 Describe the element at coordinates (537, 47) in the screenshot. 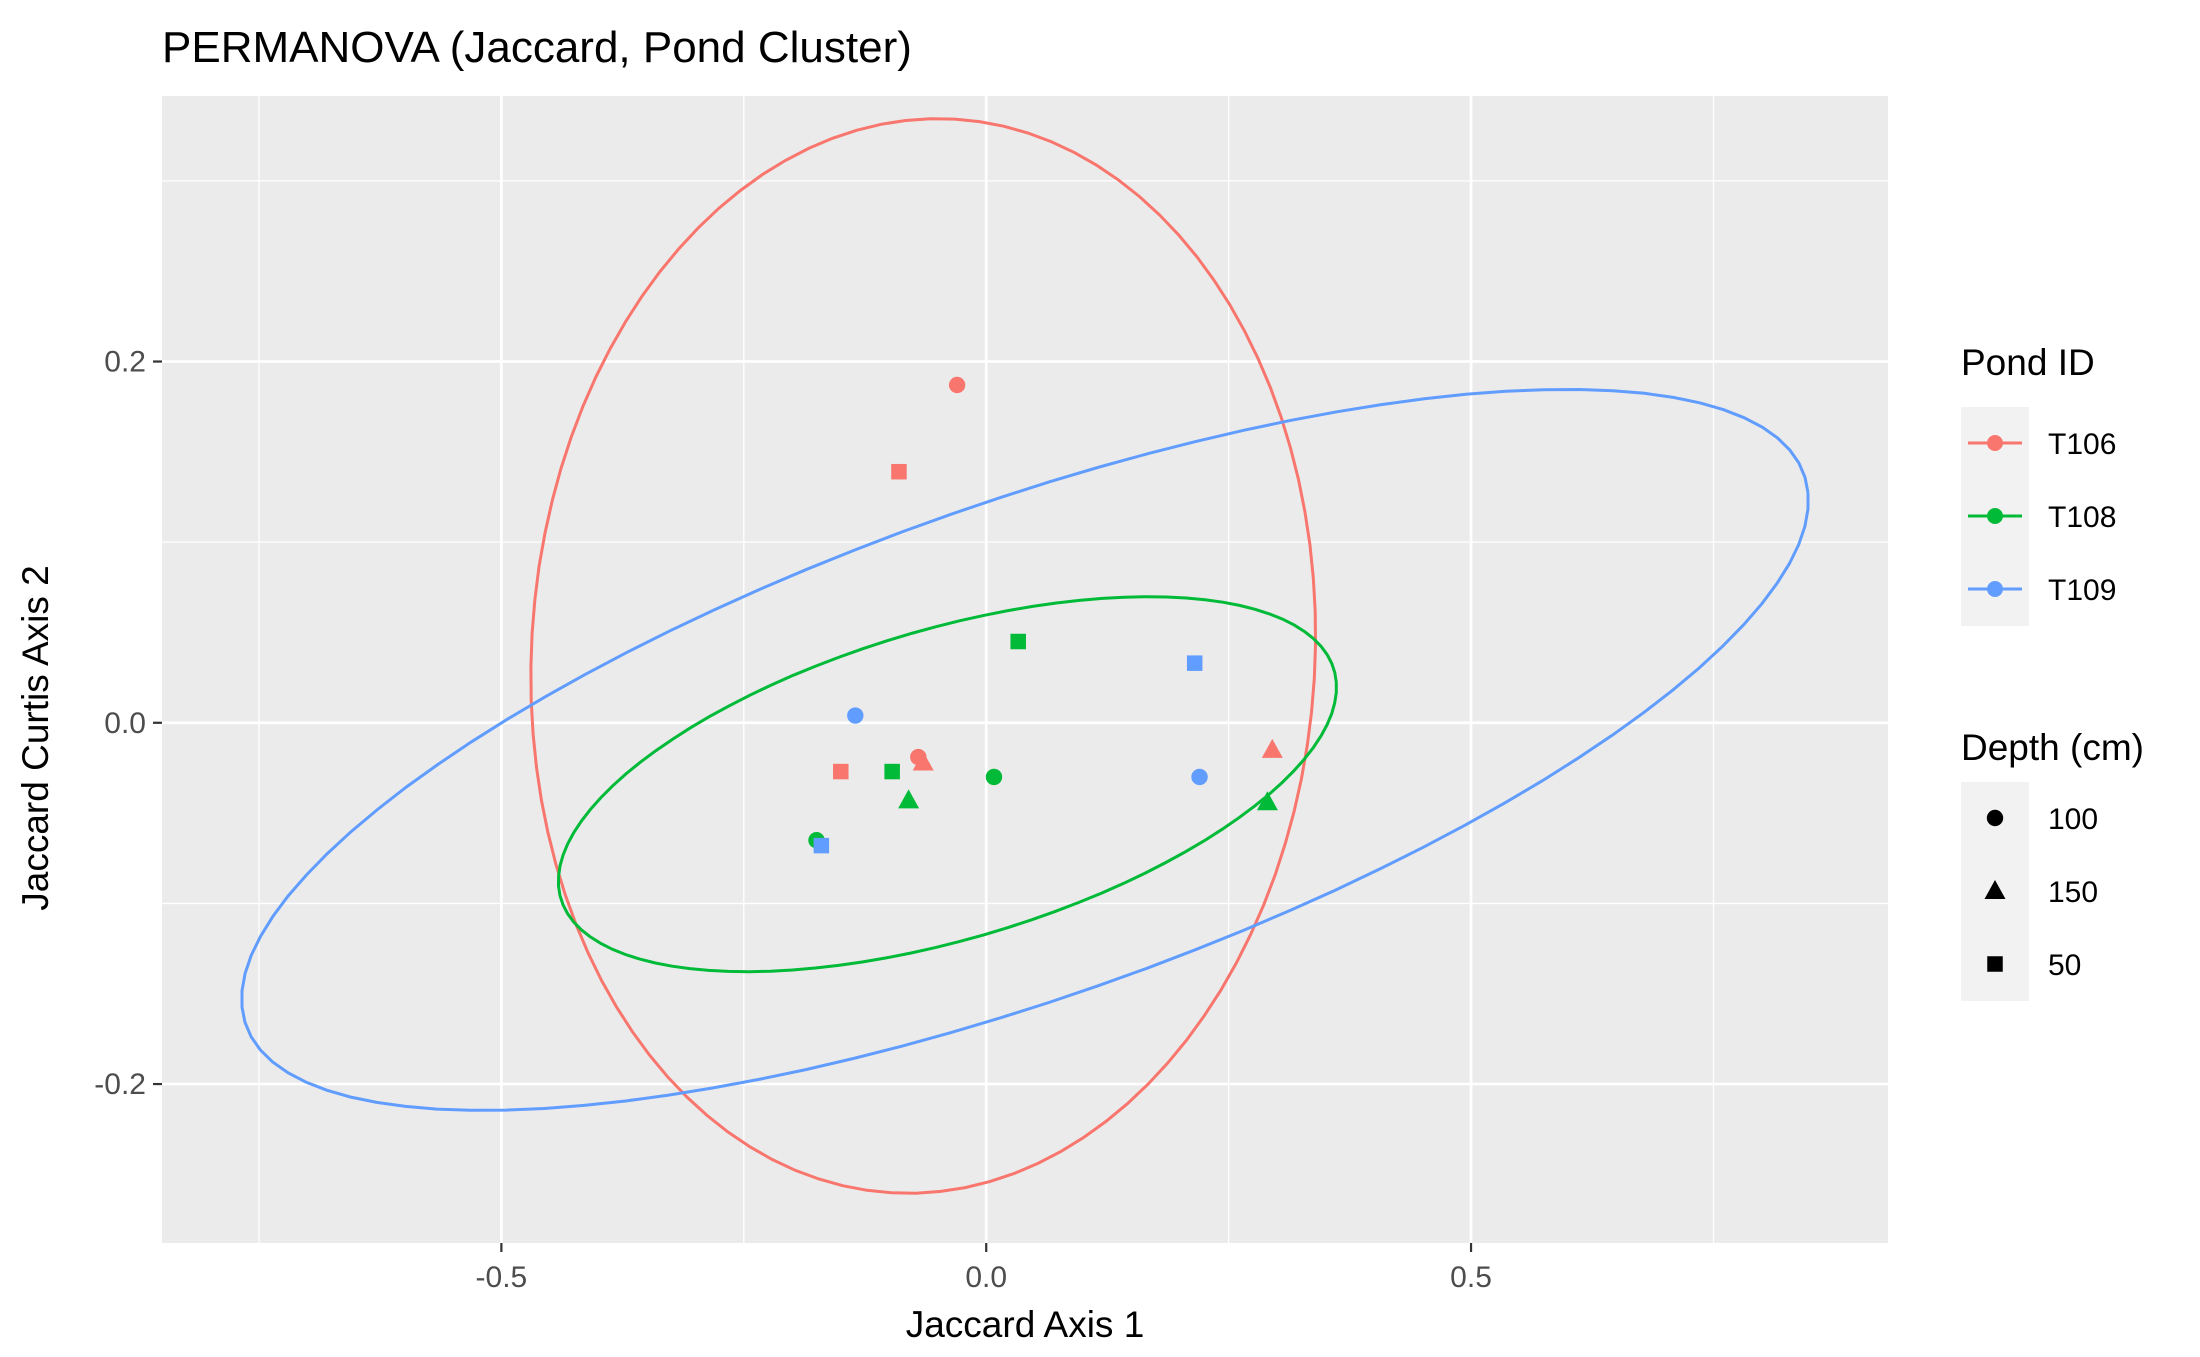

I see `chart-title: PERMANOVA (Jaccard, Pond Cluster)` at that location.